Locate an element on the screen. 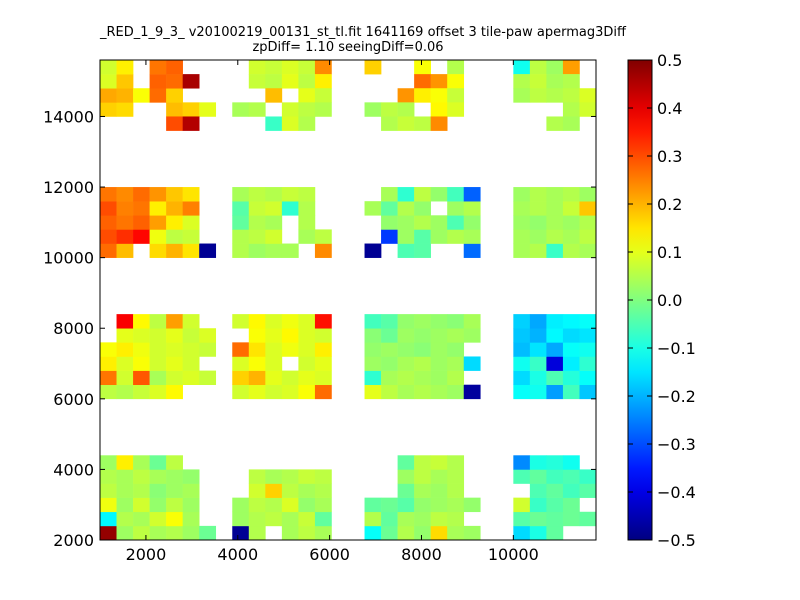  x-tick-label: 2000 is located at coordinates (146, 554).